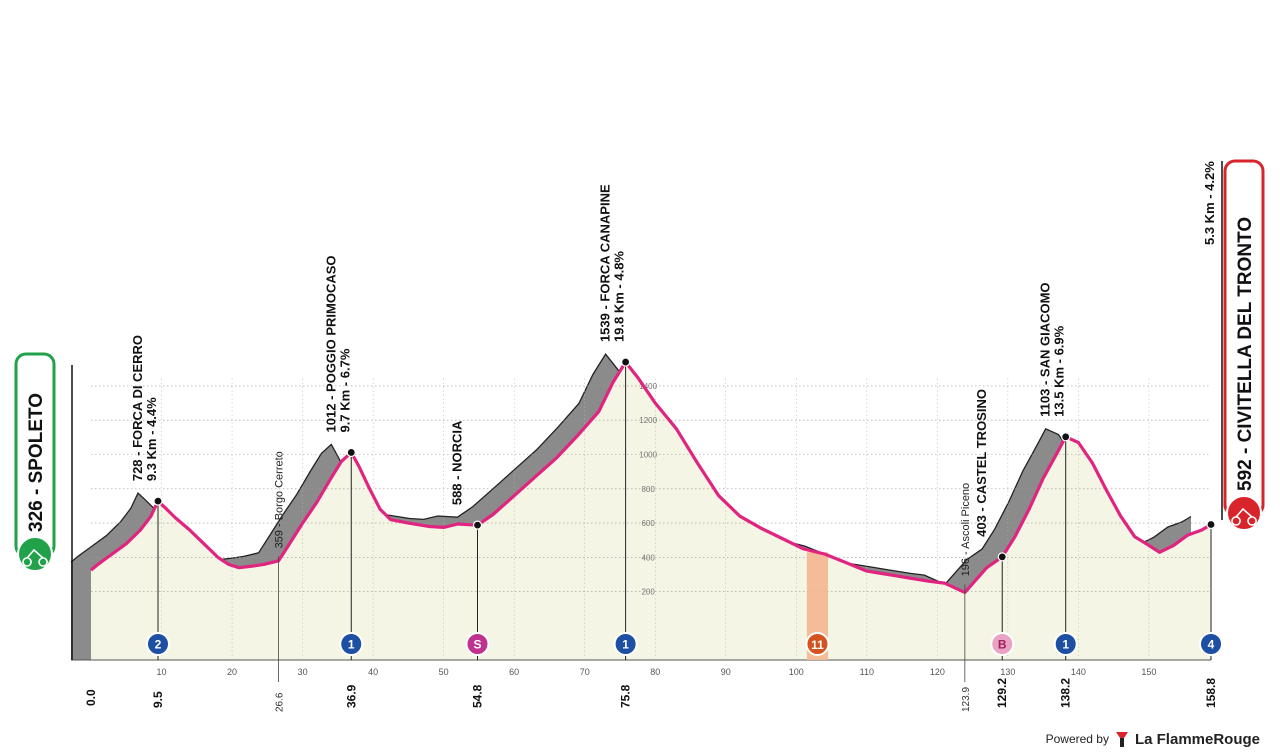 The image size is (1280, 754). I want to click on x-tick-label: 60, so click(514, 672).